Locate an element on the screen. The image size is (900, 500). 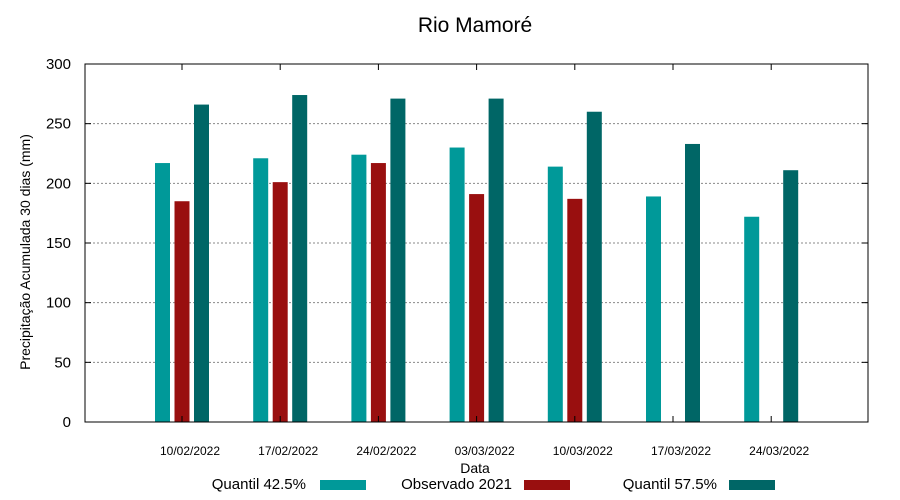
y-tick-label: 300 is located at coordinates (58, 64).